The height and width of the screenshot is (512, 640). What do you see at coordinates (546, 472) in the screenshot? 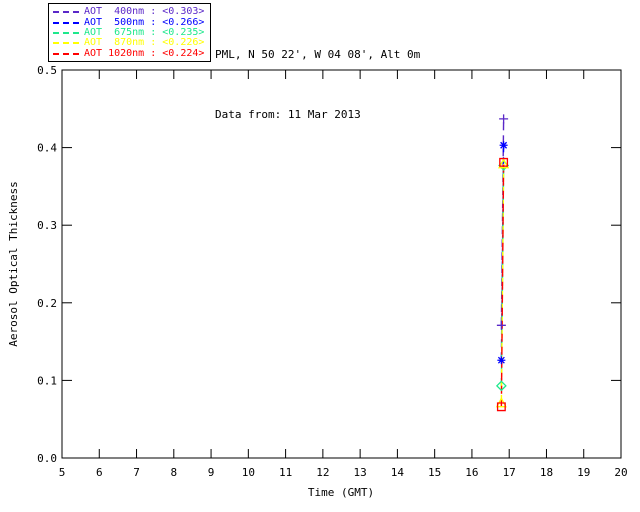
I see `x-axis-tick-label: 18` at bounding box center [546, 472].